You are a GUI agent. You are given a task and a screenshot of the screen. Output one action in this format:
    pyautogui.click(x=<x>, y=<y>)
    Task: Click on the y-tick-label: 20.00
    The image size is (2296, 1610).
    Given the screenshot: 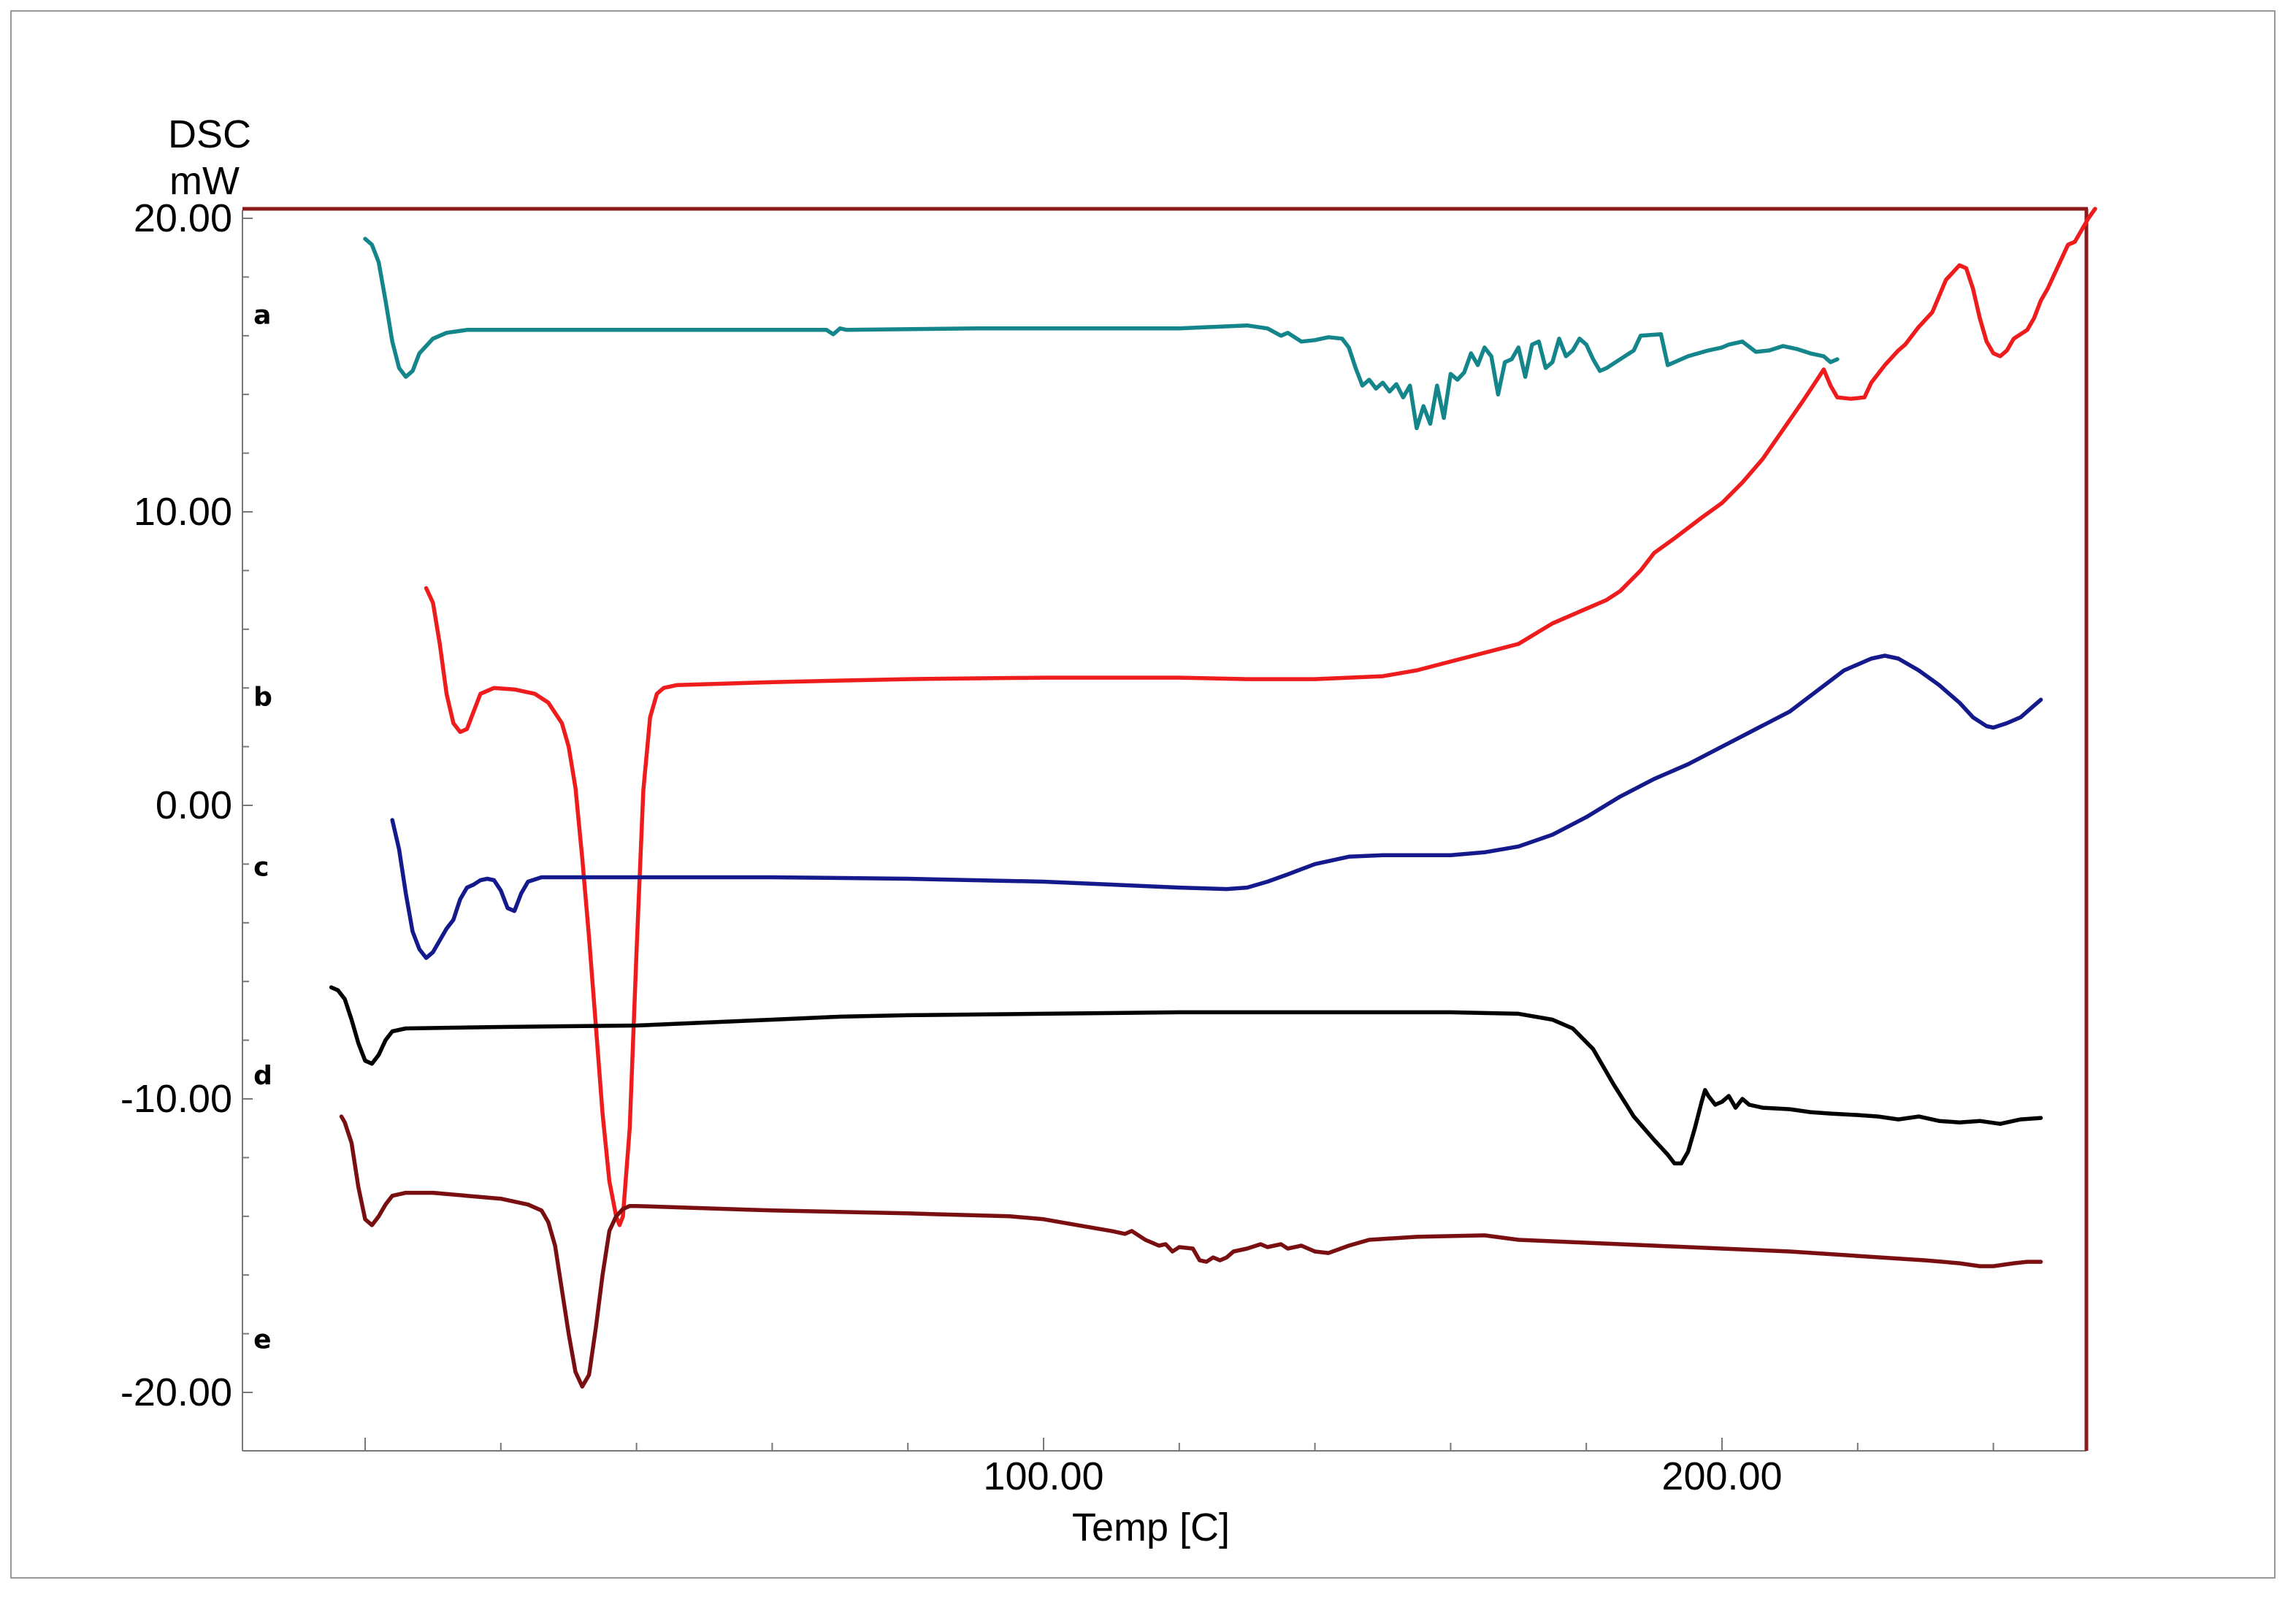 What is the action you would take?
    pyautogui.click(x=183, y=218)
    